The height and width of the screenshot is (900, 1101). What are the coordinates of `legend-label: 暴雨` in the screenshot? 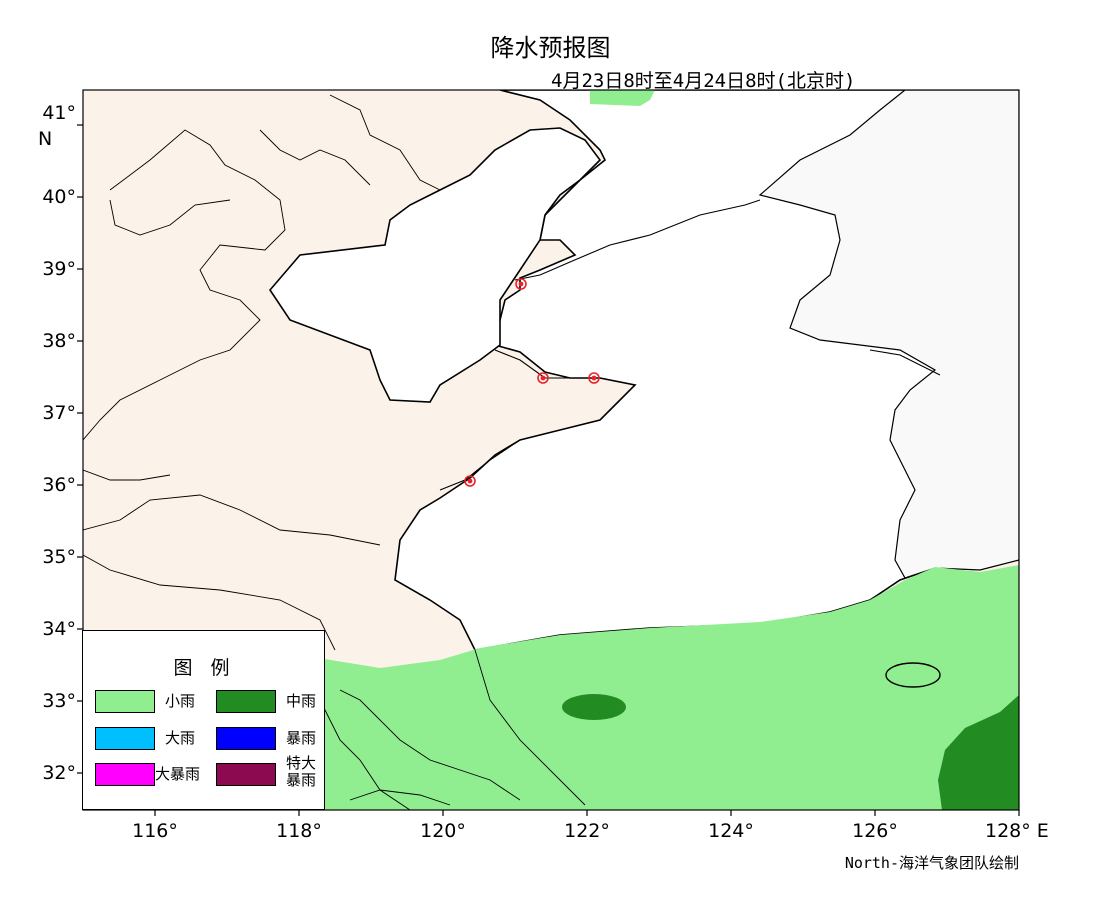 It's located at (301, 738).